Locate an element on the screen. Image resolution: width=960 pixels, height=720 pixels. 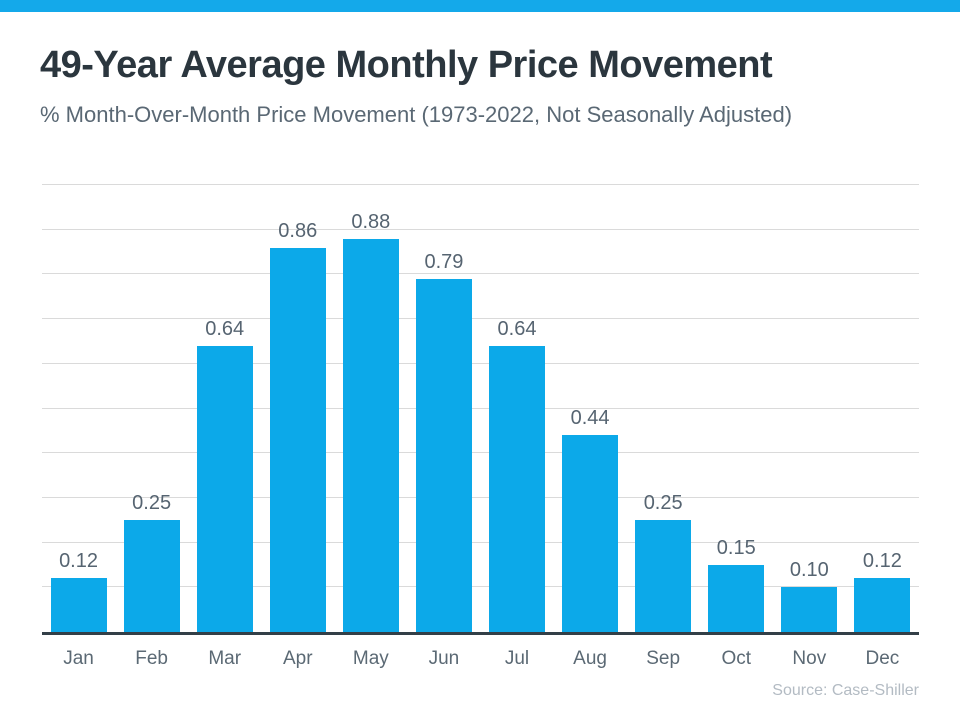
bar-value-label: 0.10 is located at coordinates (809, 570).